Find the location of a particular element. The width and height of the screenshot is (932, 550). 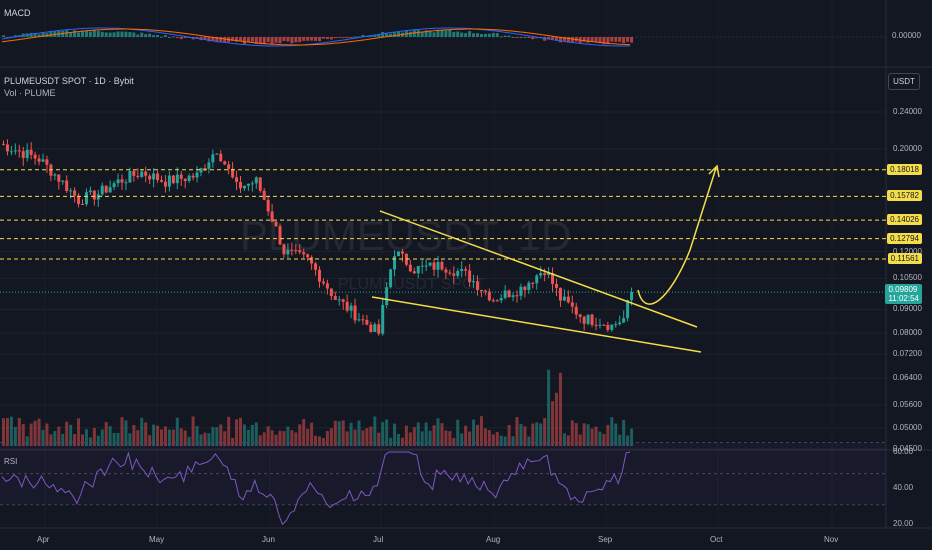

currency-button: USDT is located at coordinates (904, 81).